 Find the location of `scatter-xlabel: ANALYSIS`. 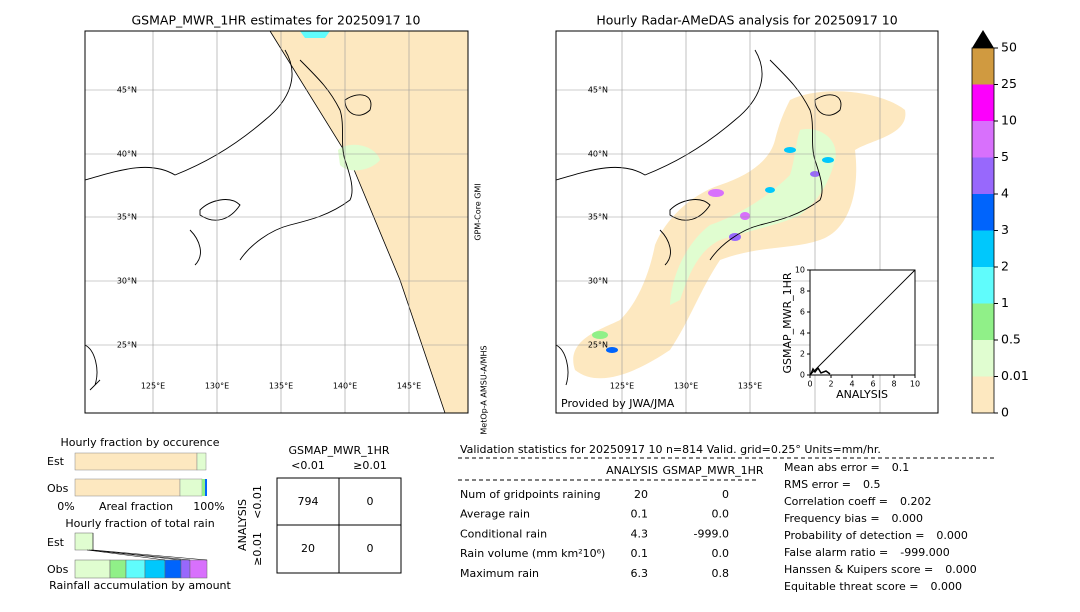

scatter-xlabel: ANALYSIS is located at coordinates (862, 394).